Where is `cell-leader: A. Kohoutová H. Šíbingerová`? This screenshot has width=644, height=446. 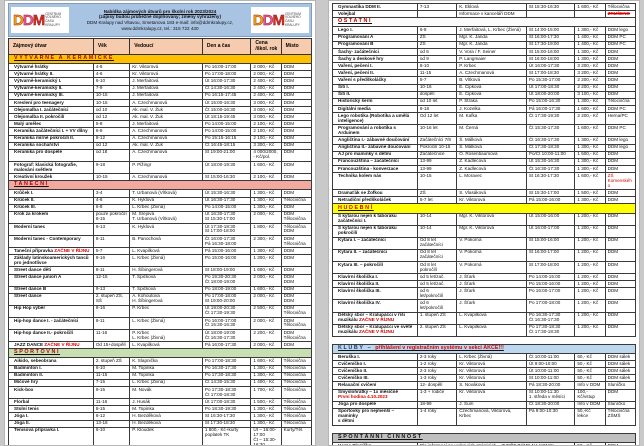
cell-leader: A. Kohoutová H. Šíbingerová is located at coordinates (166, 299).